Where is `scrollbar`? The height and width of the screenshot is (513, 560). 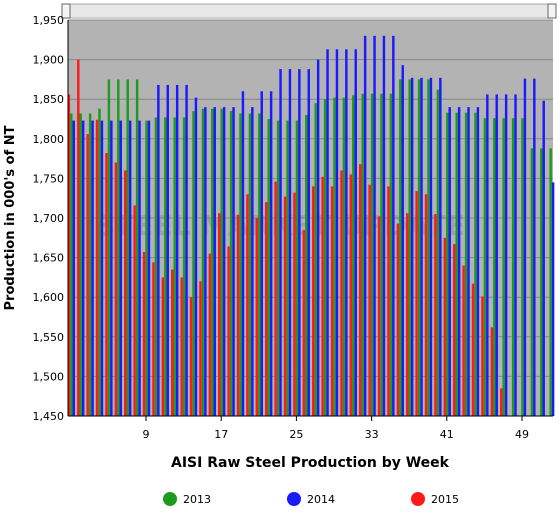 scrollbar is located at coordinates (311, 11).